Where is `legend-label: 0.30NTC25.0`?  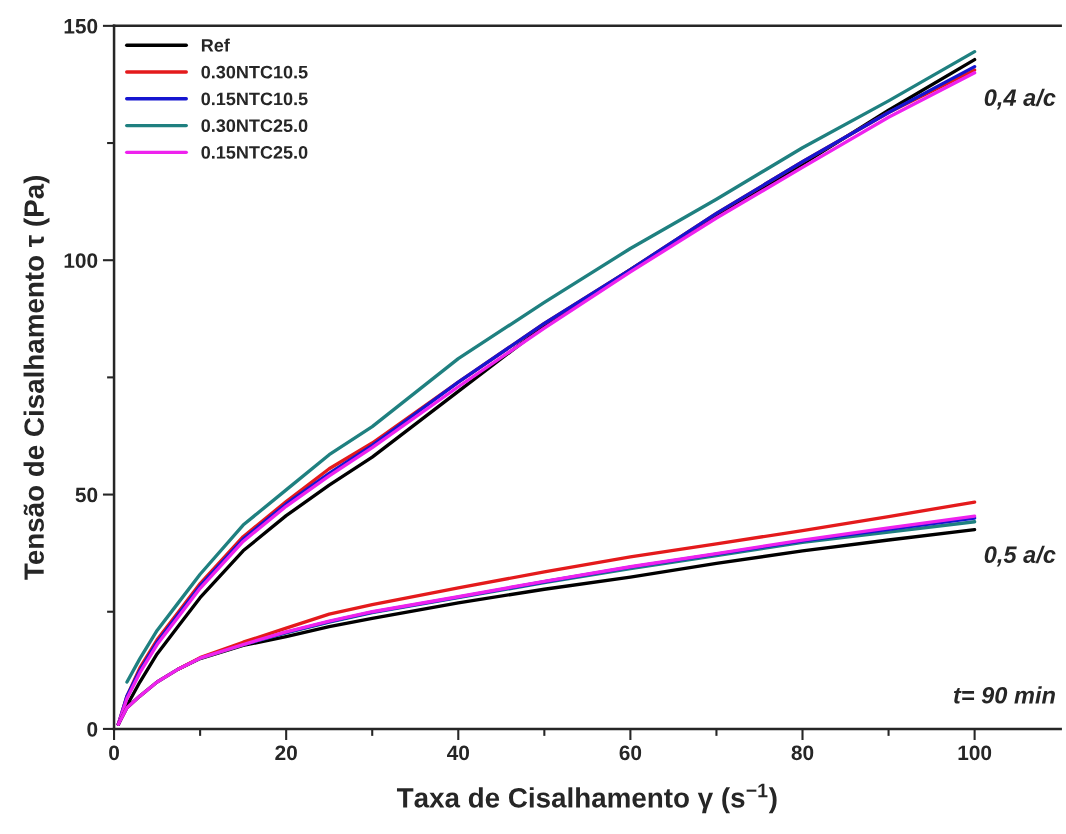 legend-label: 0.30NTC25.0 is located at coordinates (254, 126).